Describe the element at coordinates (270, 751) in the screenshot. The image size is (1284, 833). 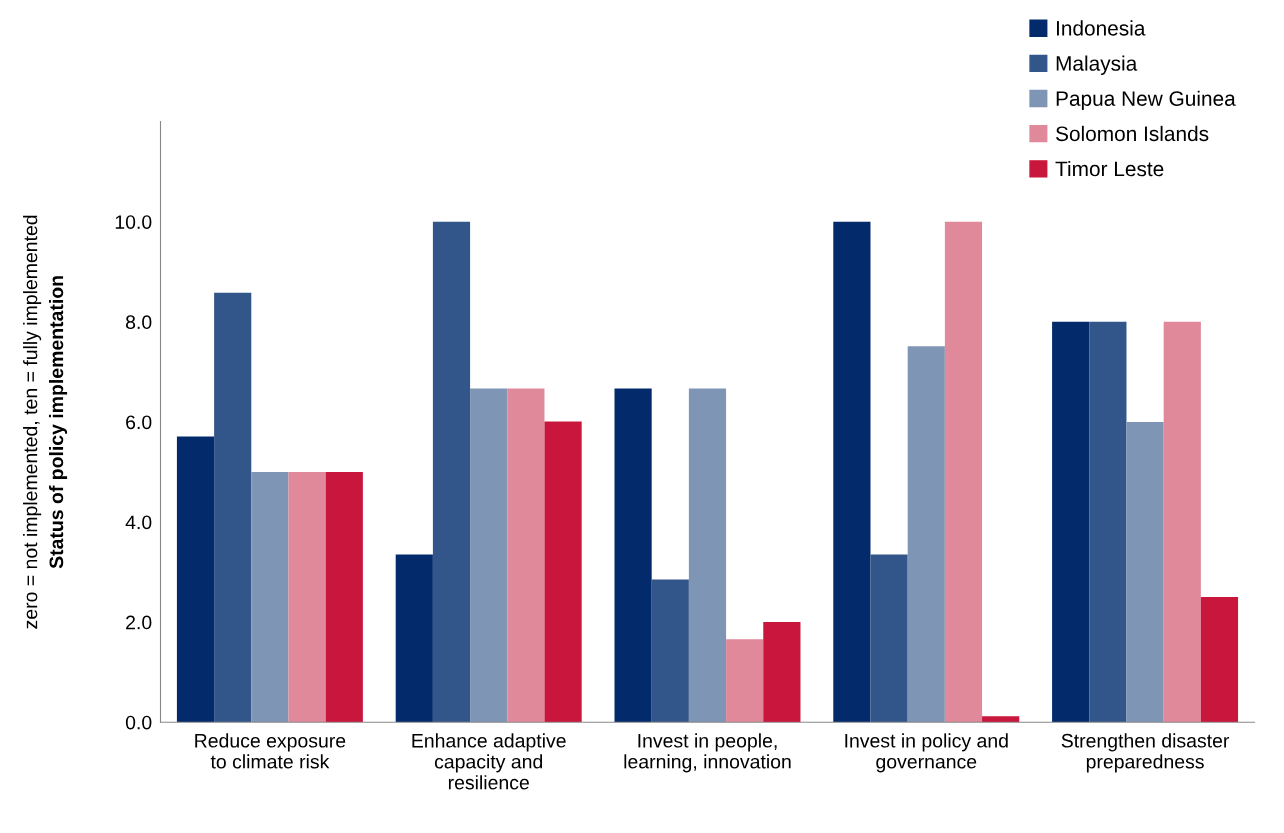
I see `x-tick-label: Reduce exposure to climate risk` at that location.